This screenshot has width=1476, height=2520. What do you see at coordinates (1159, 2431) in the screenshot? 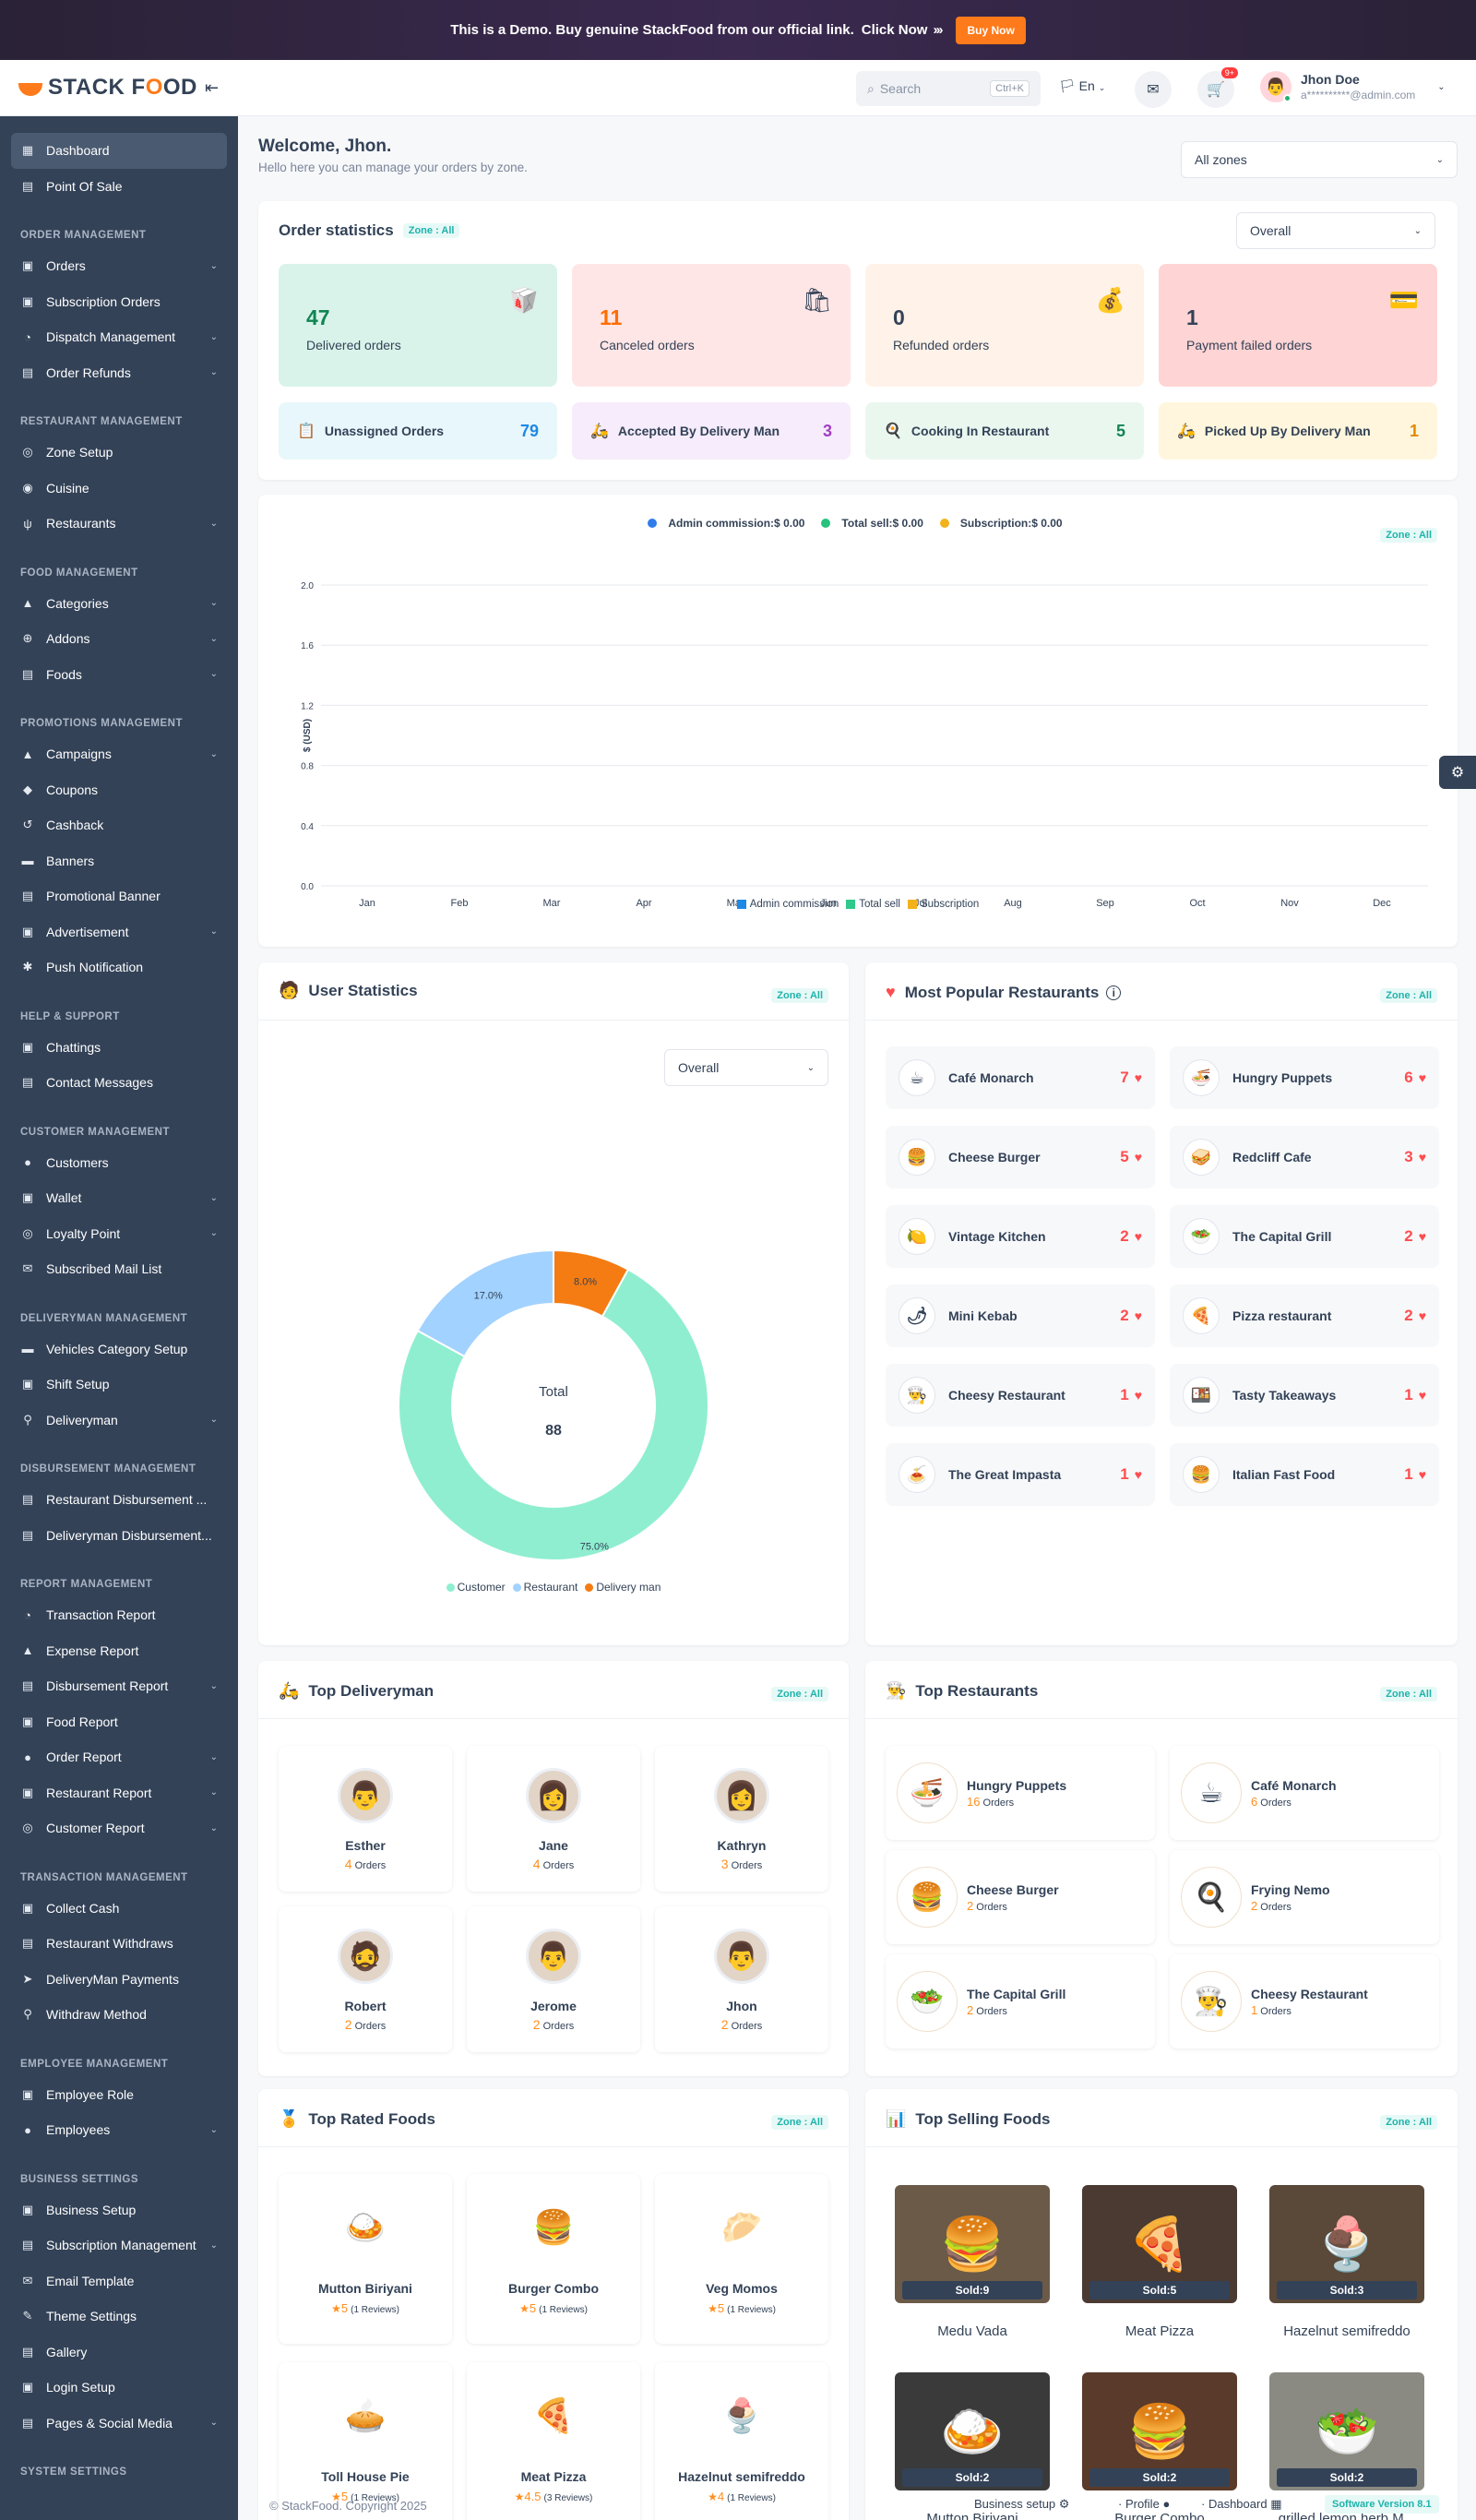
I see `selling-food-image: 🍔 Sold:2` at bounding box center [1159, 2431].